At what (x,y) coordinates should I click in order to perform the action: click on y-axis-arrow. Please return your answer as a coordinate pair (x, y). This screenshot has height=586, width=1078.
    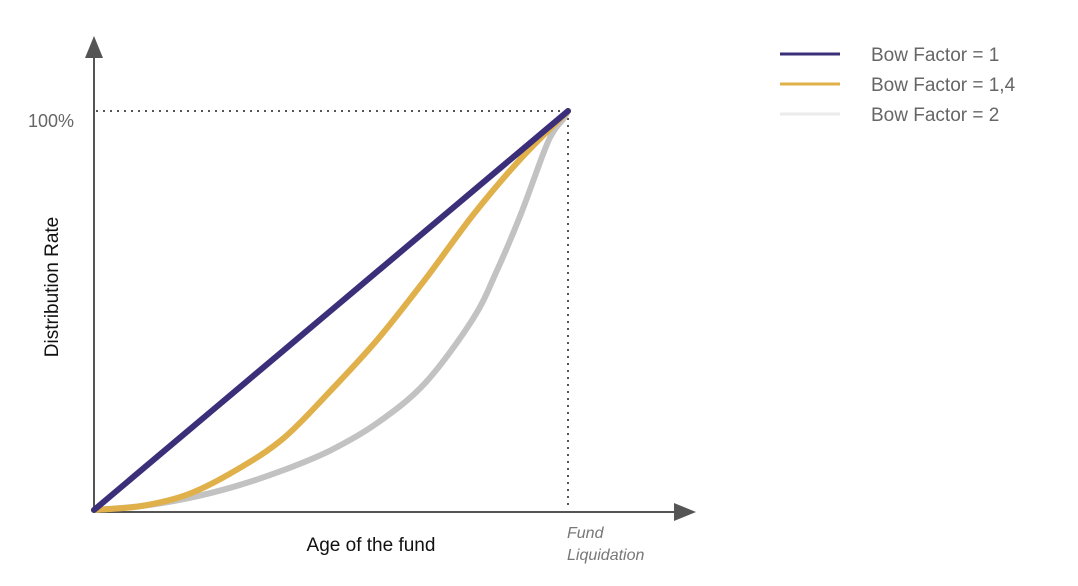
    Looking at the image, I should click on (94, 47).